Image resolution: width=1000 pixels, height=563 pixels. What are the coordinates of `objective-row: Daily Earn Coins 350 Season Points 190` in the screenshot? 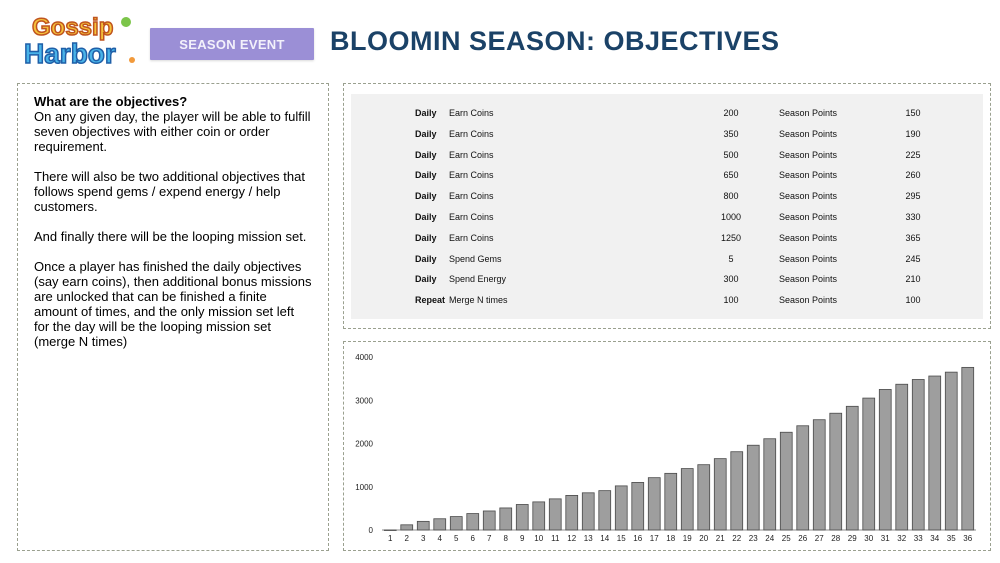 It's located at (667, 134).